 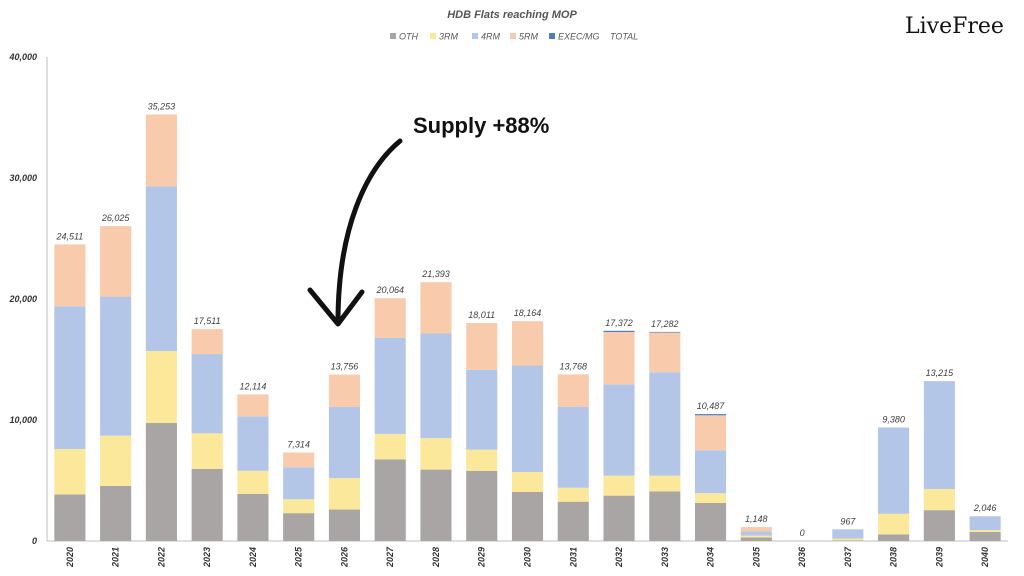 What do you see at coordinates (69, 236) in the screenshot?
I see `total-label: 24,511` at bounding box center [69, 236].